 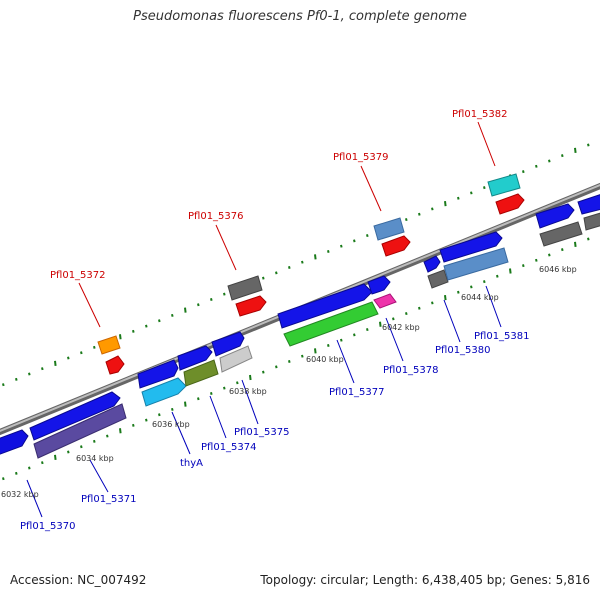 What do you see at coordinates (471, 247) in the screenshot?
I see `gene-5381-upper` at bounding box center [471, 247].